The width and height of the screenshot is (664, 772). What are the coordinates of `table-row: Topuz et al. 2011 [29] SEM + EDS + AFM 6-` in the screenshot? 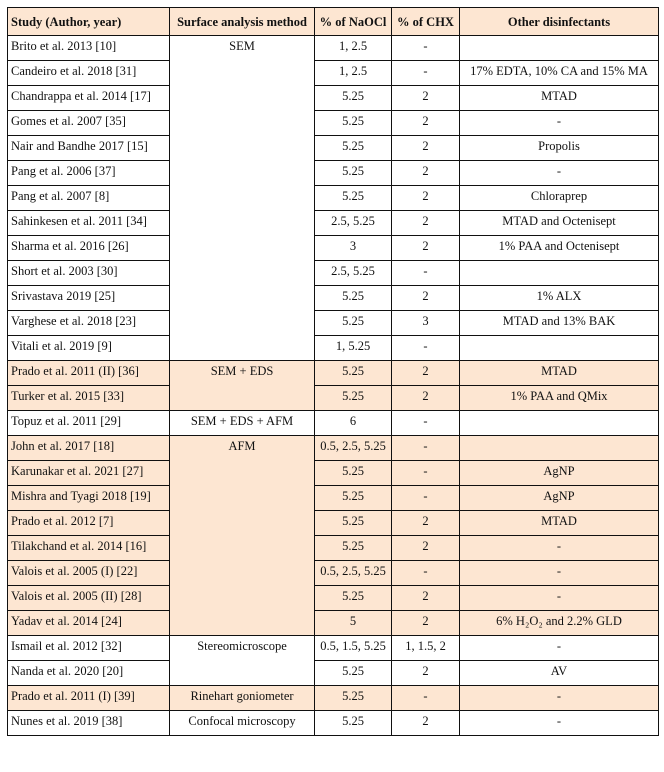 It's located at (333, 423).